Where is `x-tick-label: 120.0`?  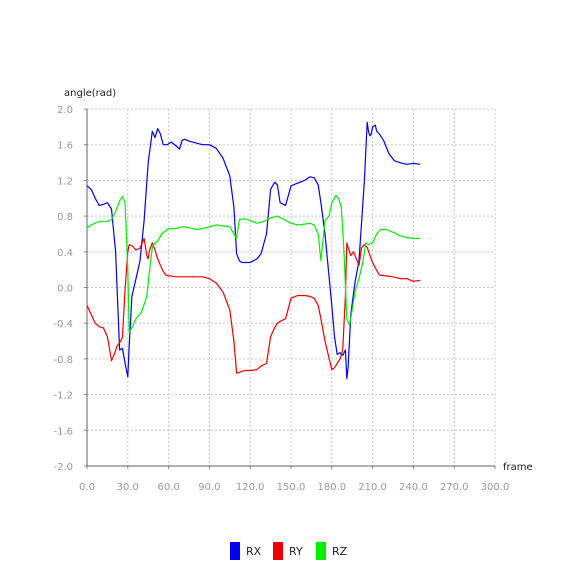 x-tick-label: 120.0 is located at coordinates (250, 487).